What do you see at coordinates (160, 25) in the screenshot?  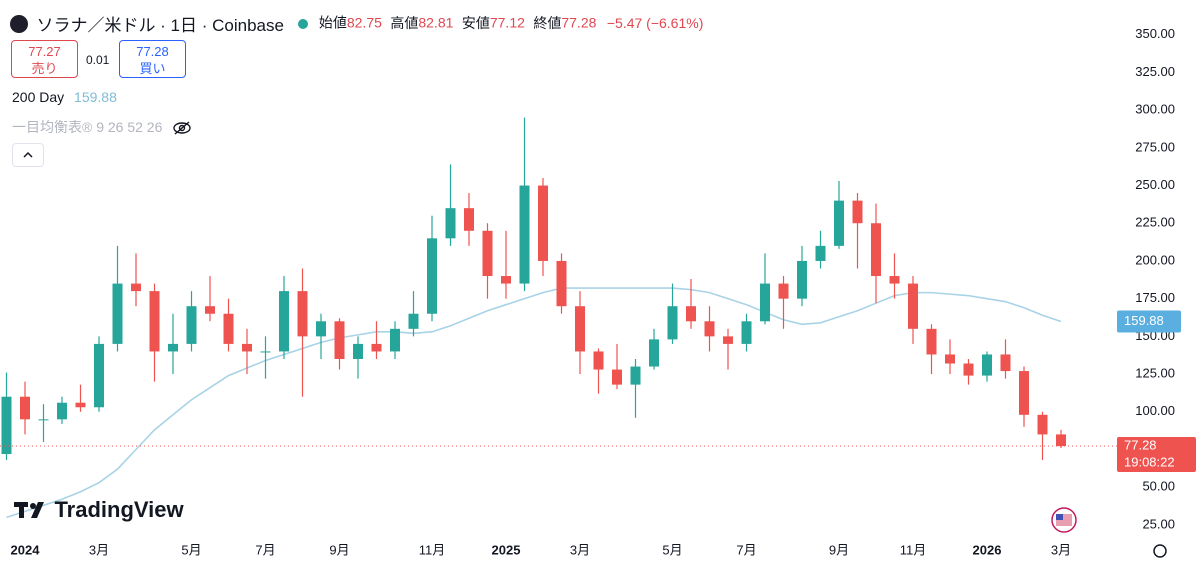 I see `symbol-title: ソラナ／米ドル · 1日 · Coinbase` at bounding box center [160, 25].